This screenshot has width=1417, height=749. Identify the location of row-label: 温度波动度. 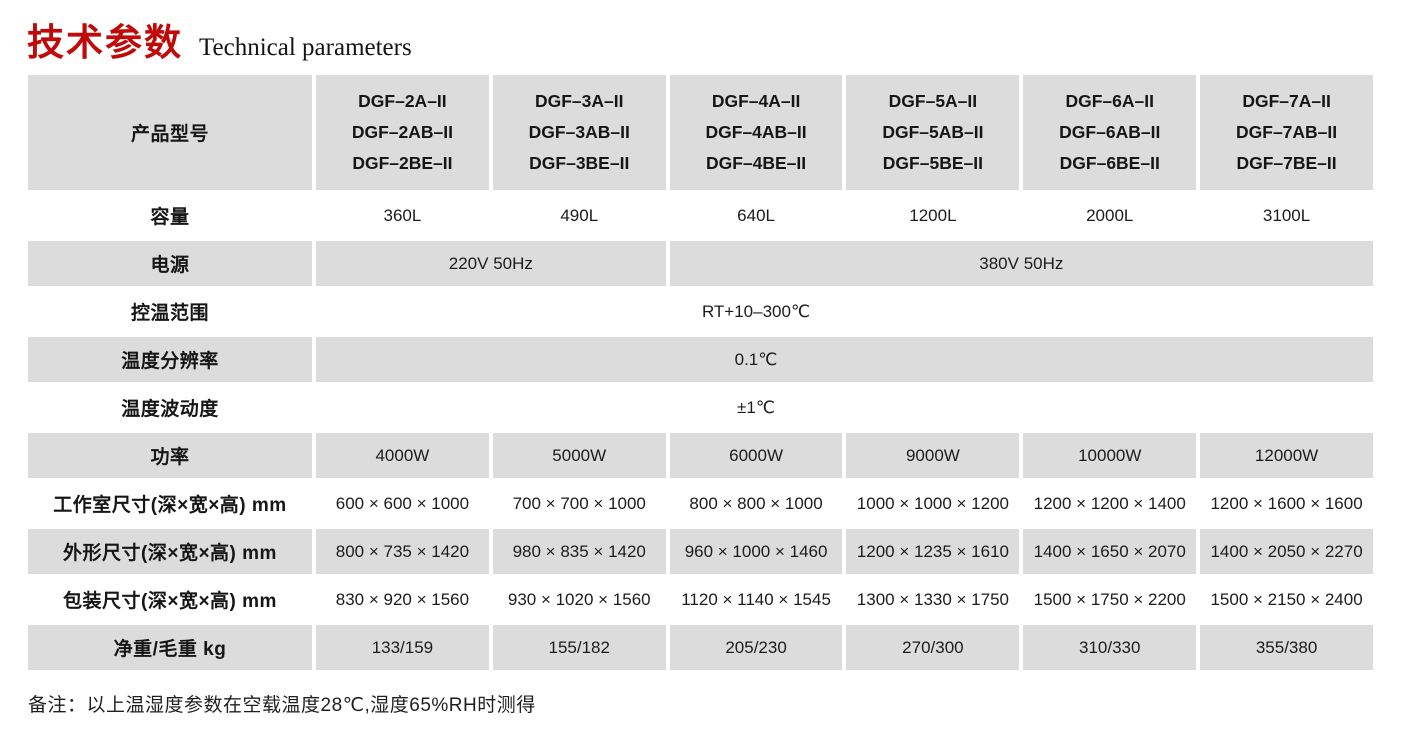
(170, 407).